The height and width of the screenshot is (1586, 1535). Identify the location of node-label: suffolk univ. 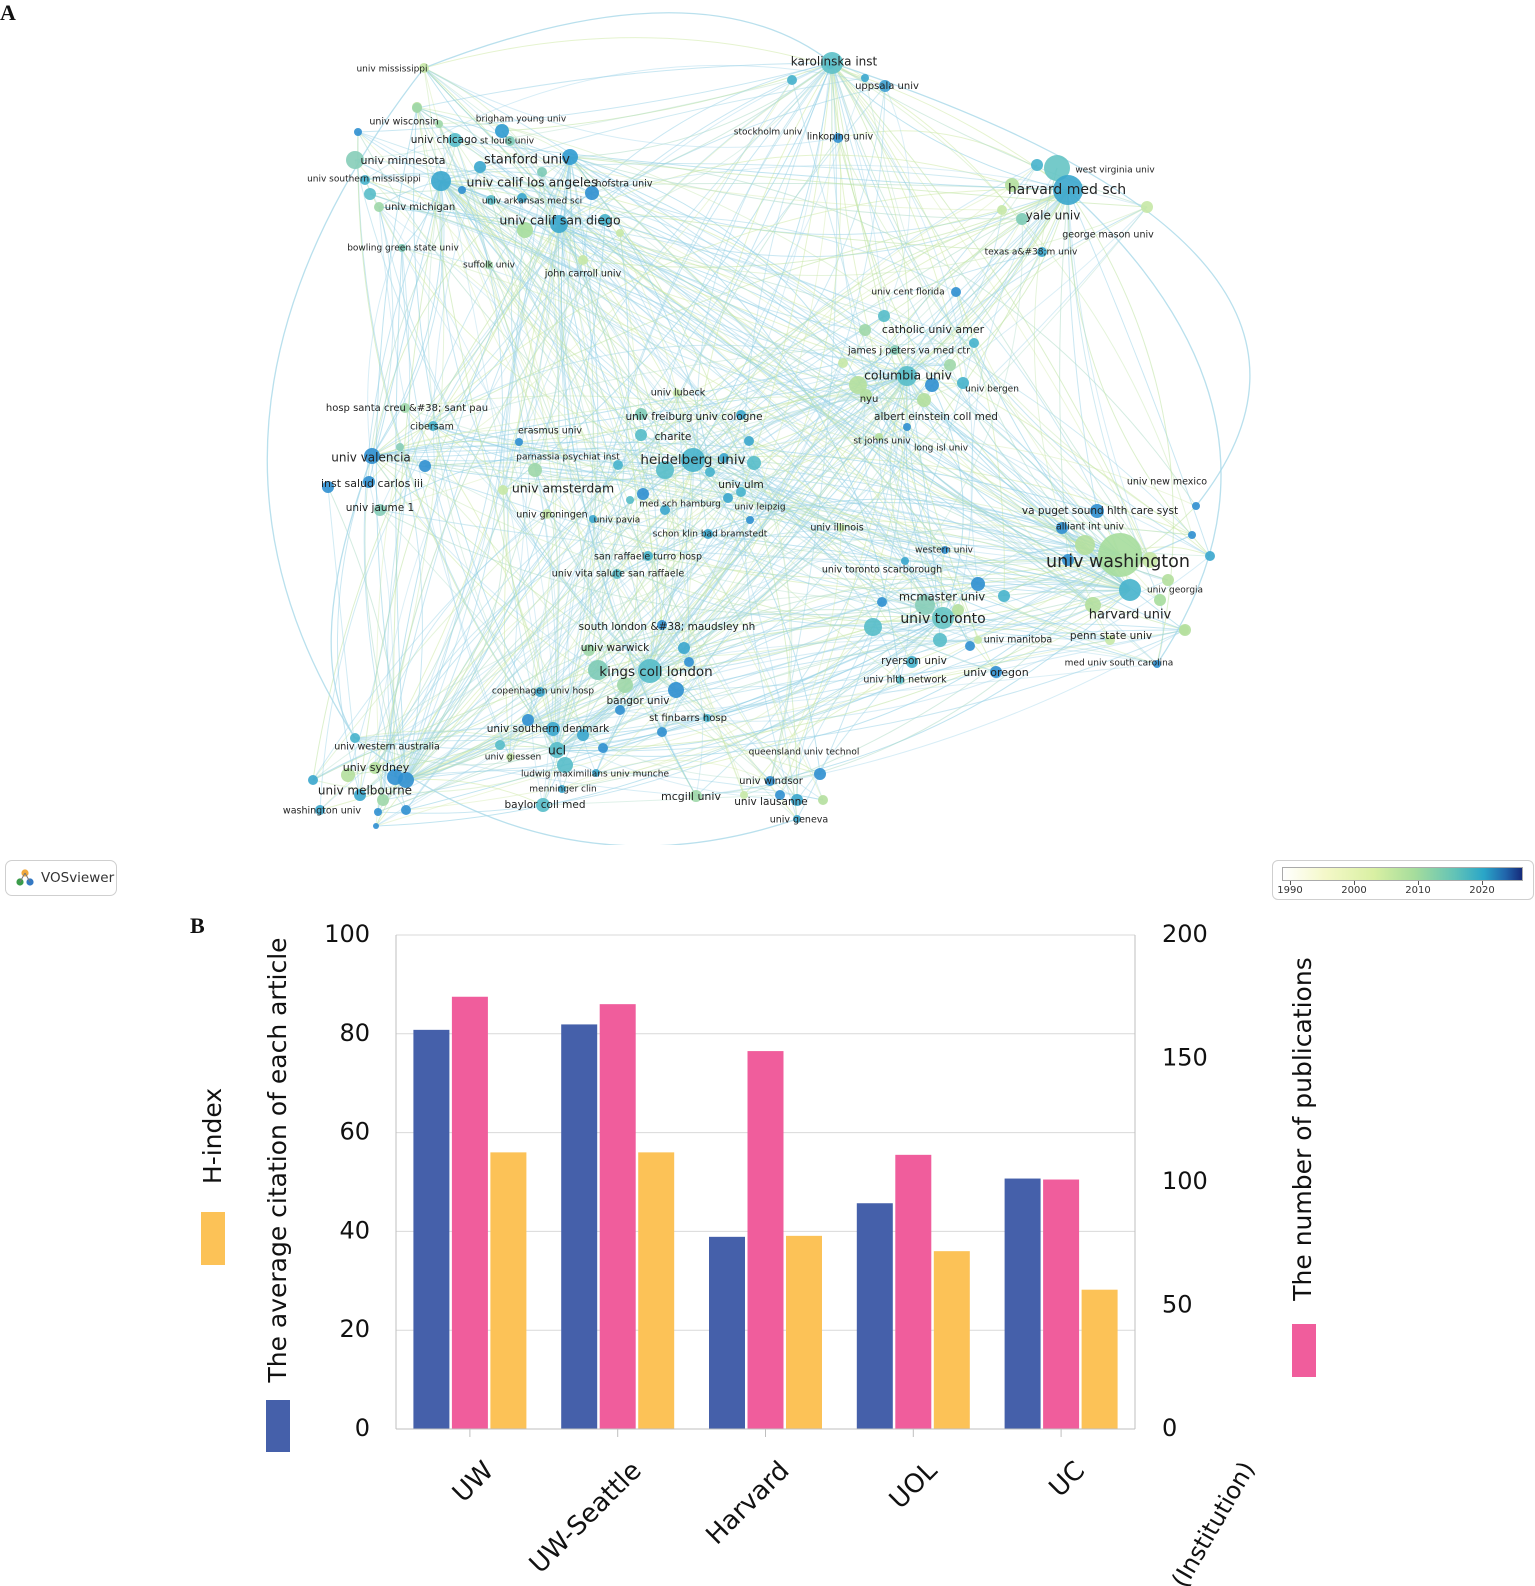
(489, 266).